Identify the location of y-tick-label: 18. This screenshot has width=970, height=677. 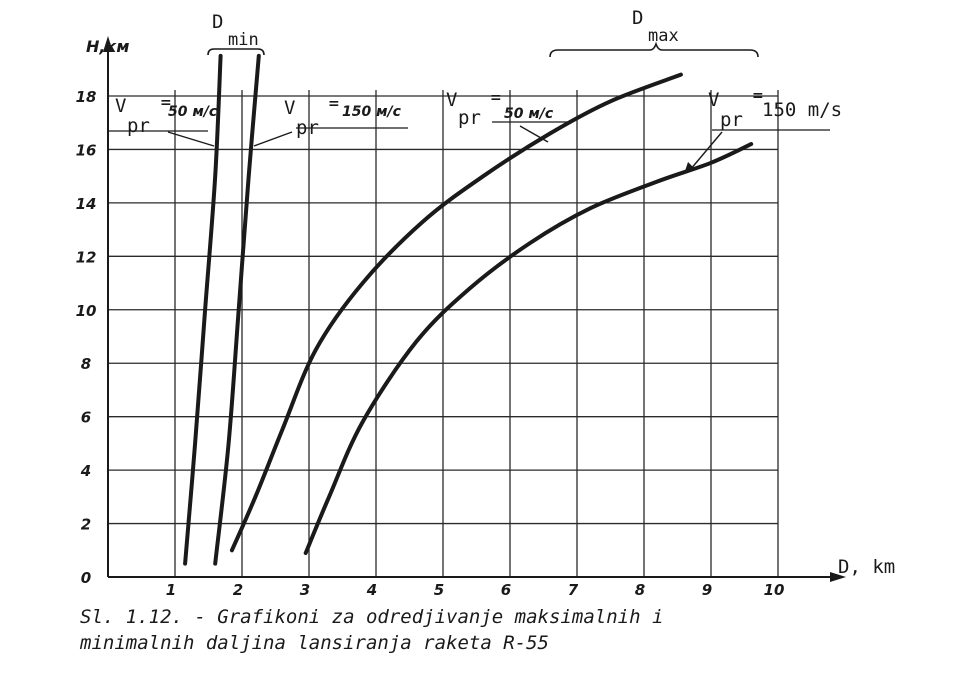
(86, 97).